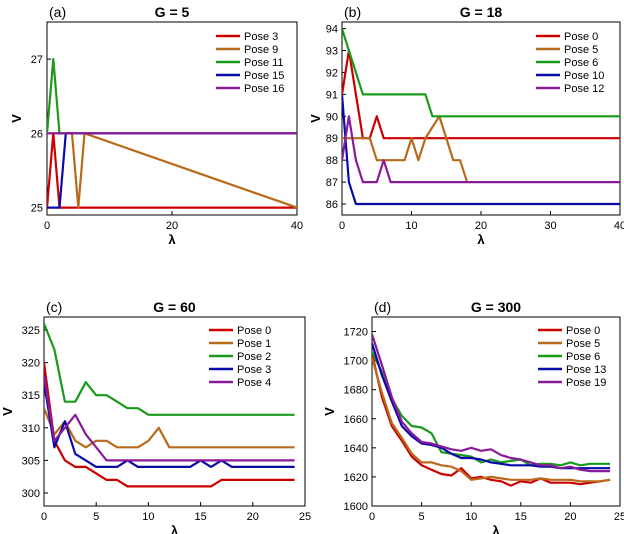  Describe the element at coordinates (31, 331) in the screenshot. I see `y-tick-label: 325` at that location.